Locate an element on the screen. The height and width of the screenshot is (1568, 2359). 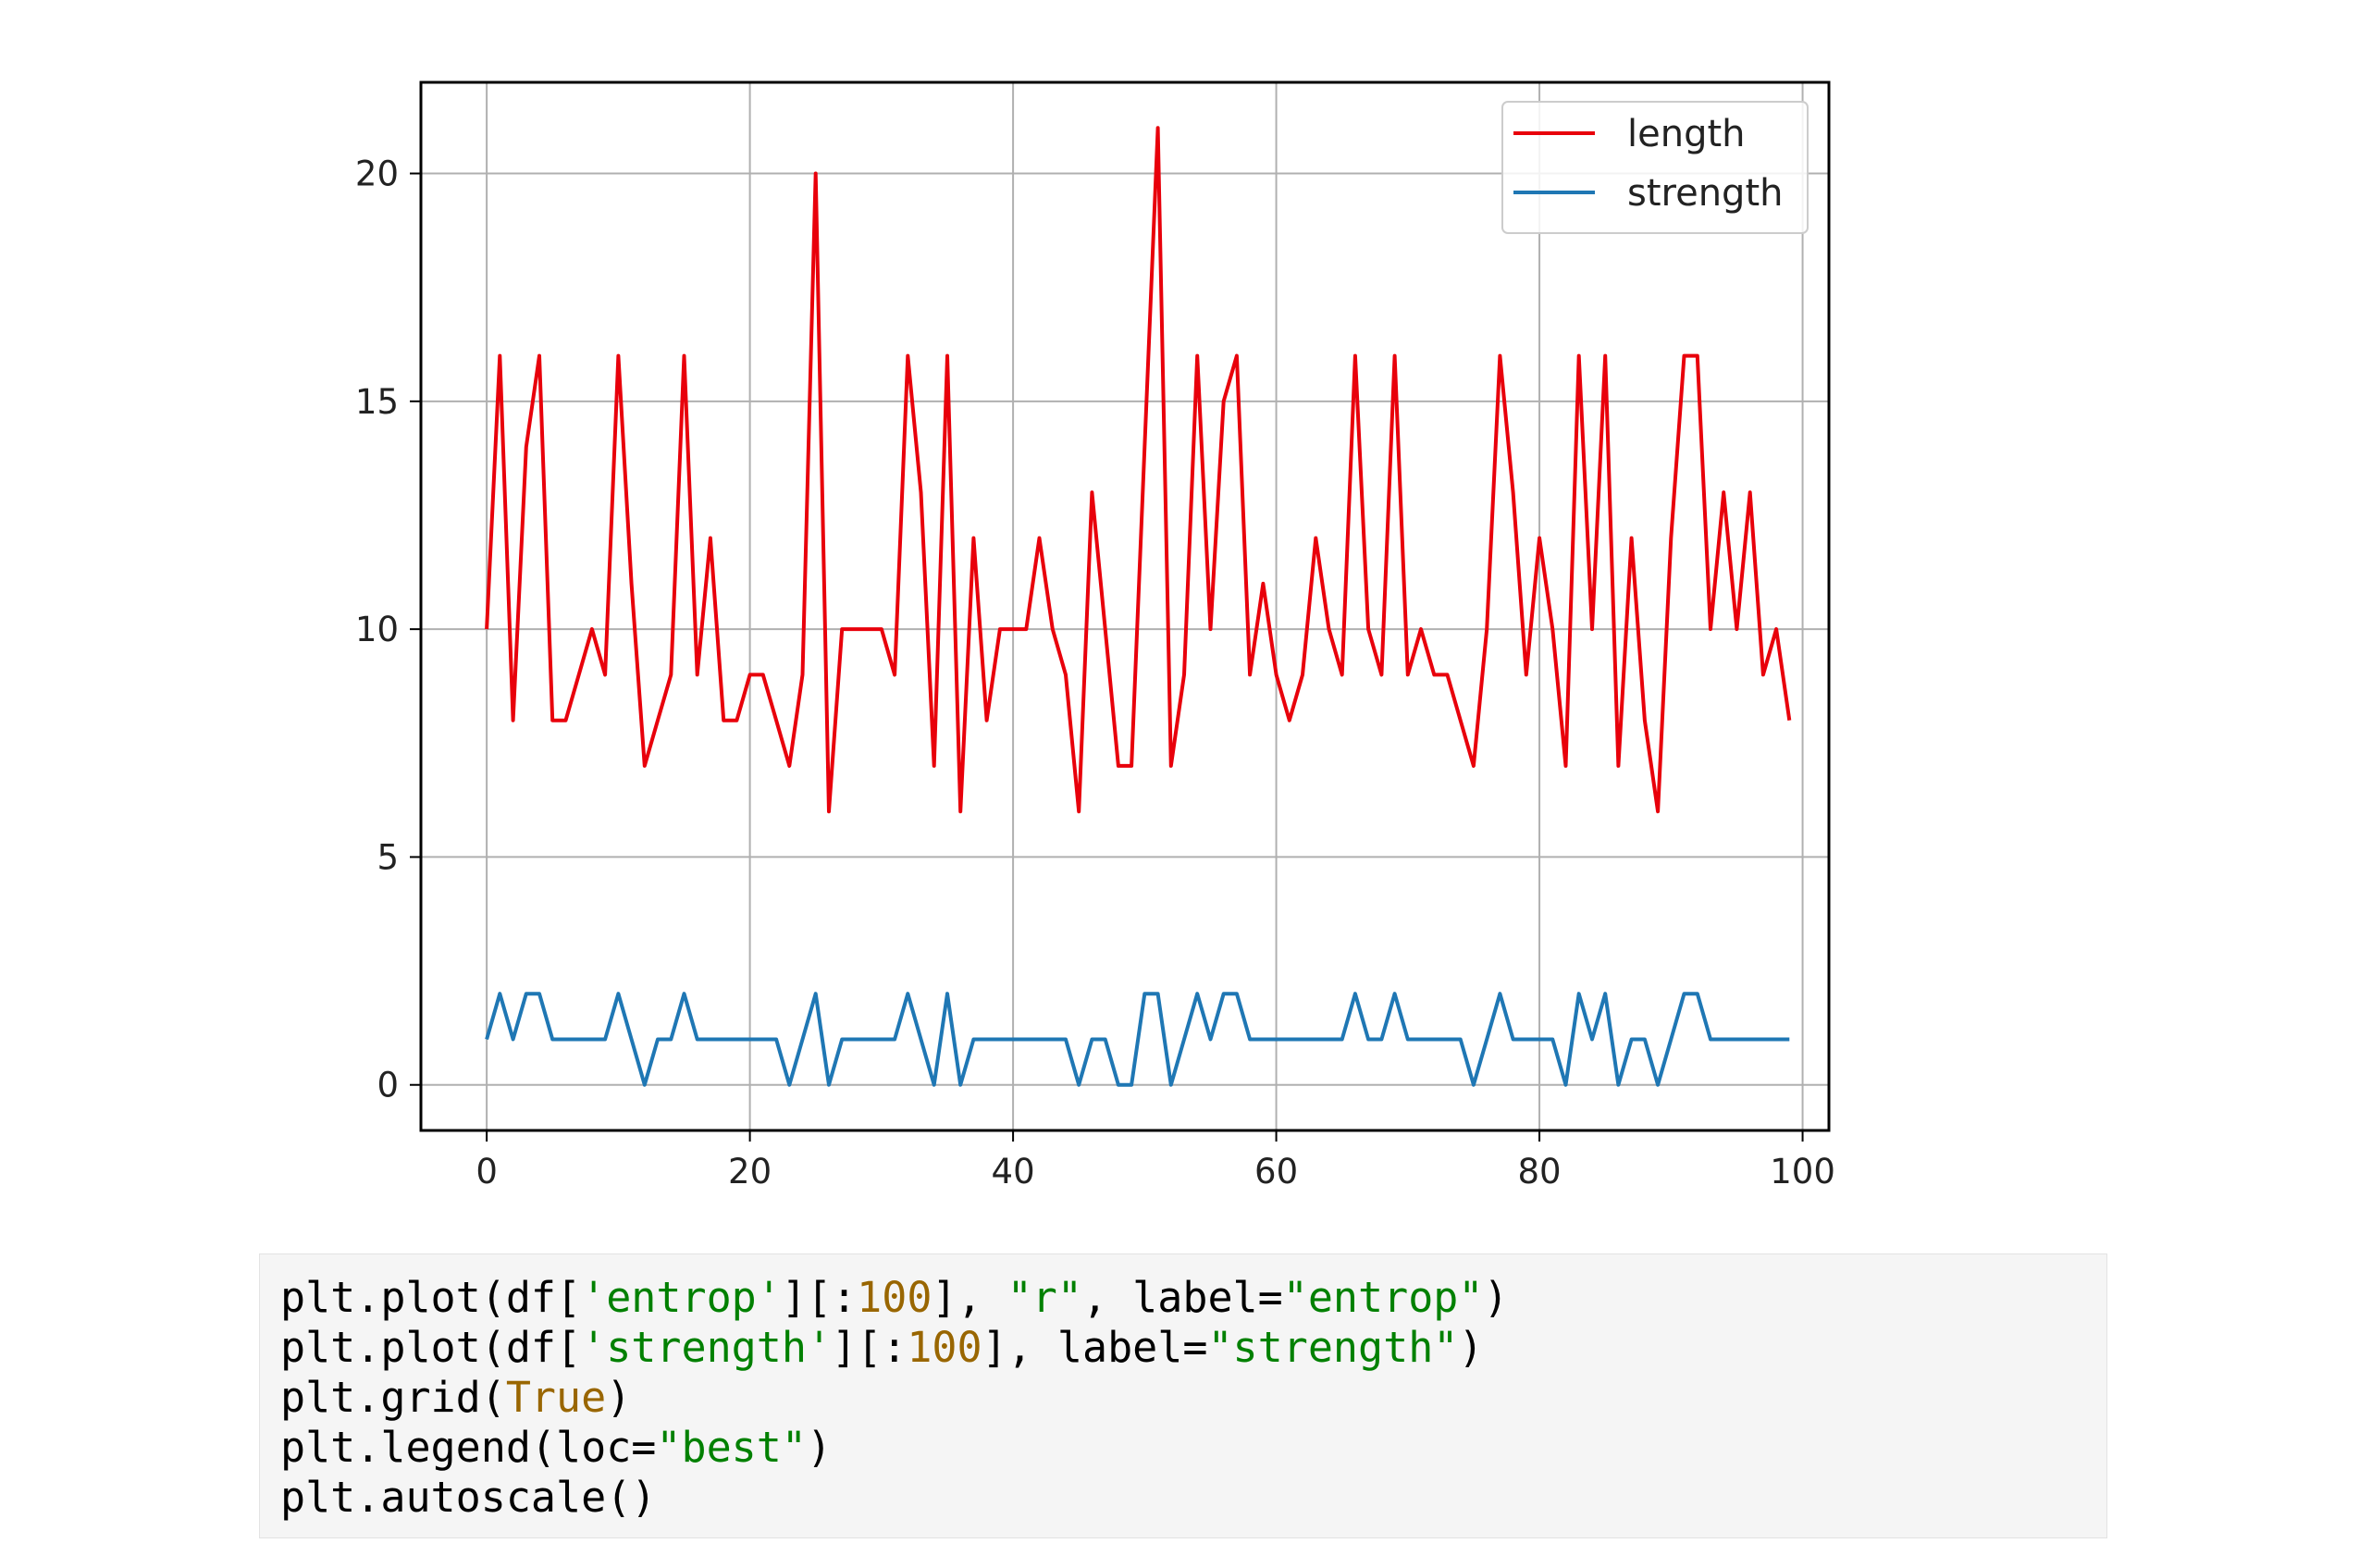
x-tick-label: 100 is located at coordinates (1802, 1171).